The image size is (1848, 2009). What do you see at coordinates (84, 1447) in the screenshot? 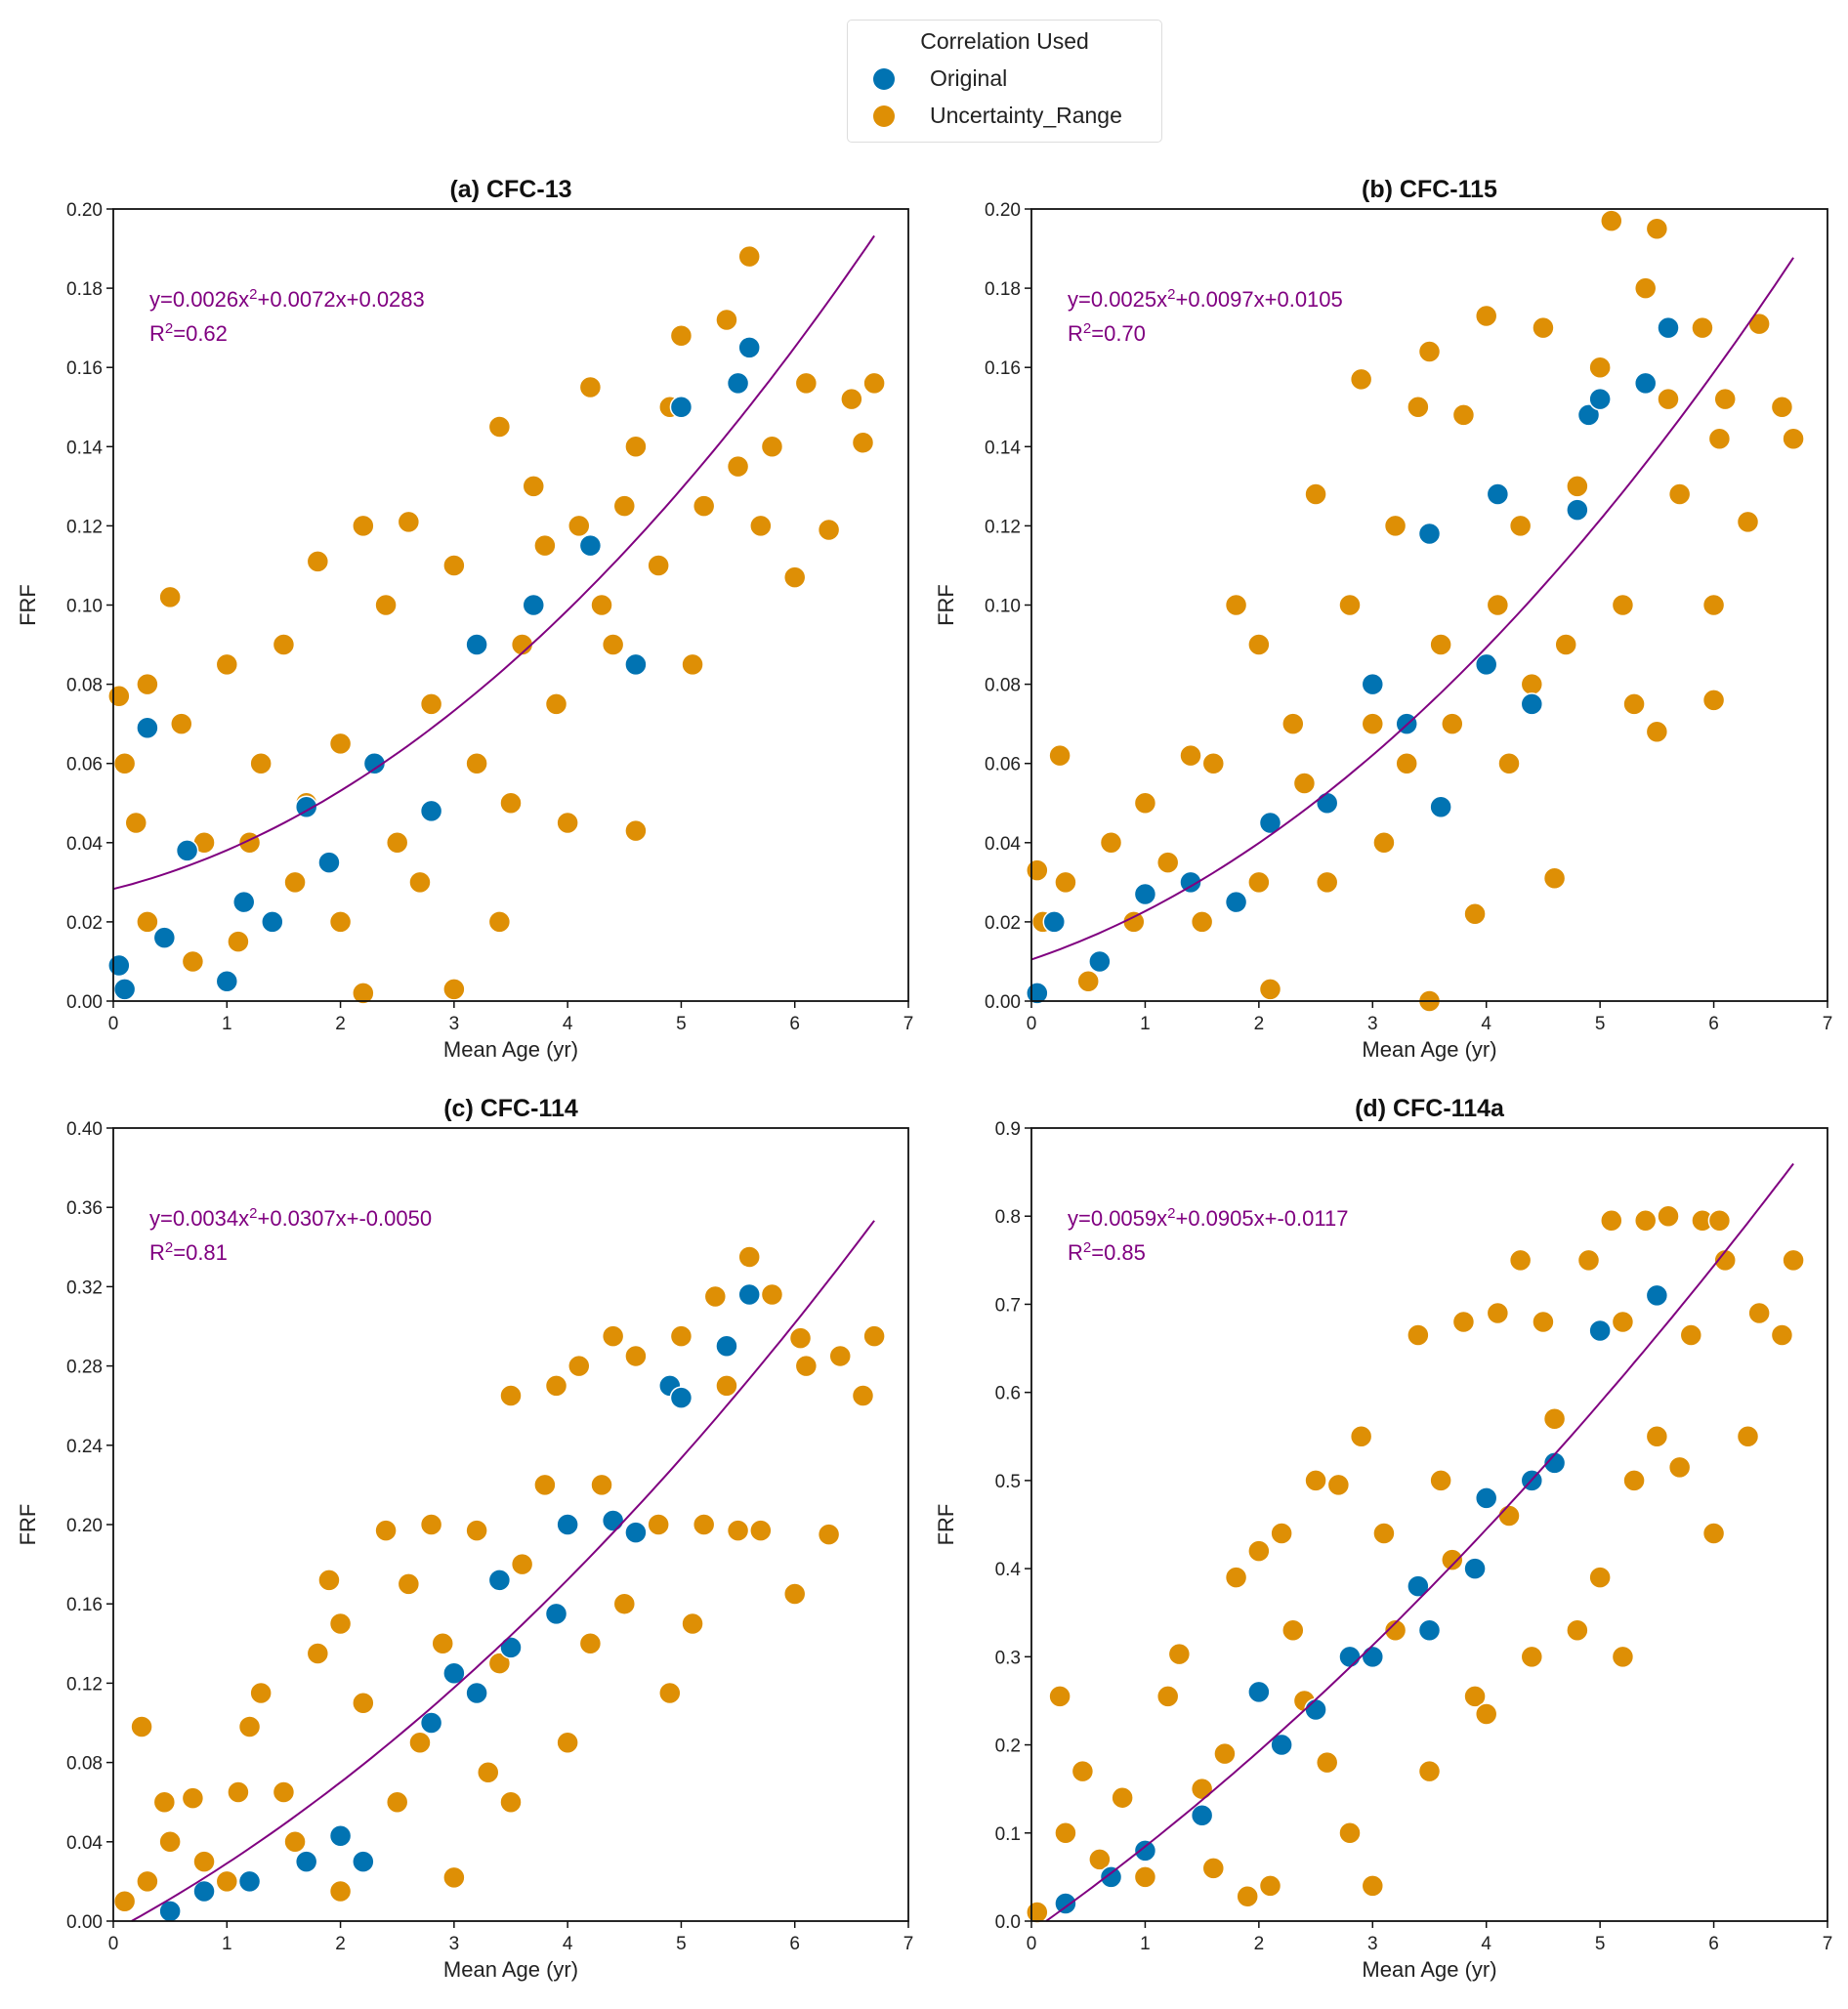
I see `y-tick-label: 0.24` at bounding box center [84, 1447].